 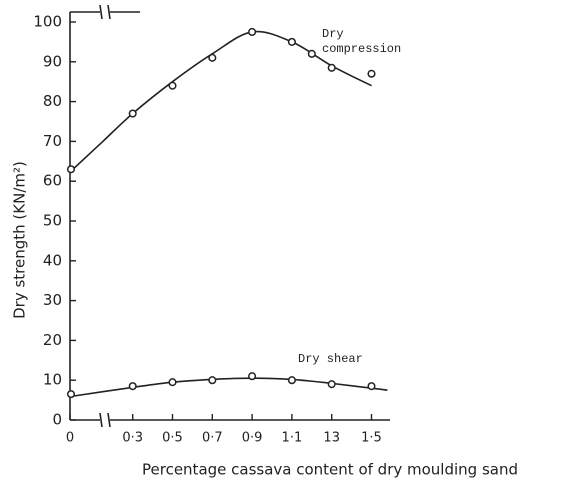 What do you see at coordinates (212, 438) in the screenshot?
I see `x-tick-label: 0·7` at bounding box center [212, 438].